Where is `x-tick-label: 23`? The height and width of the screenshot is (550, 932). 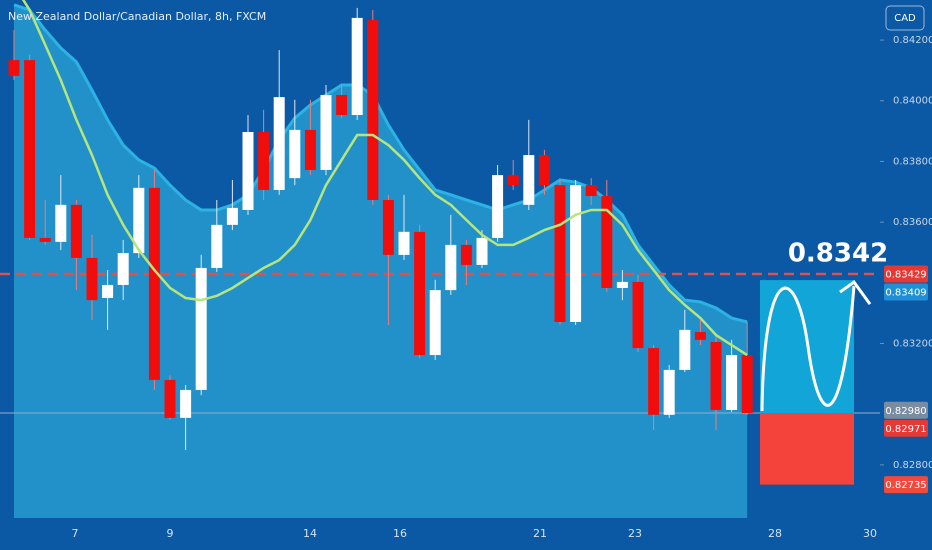 x-tick-label: 23 is located at coordinates (635, 533).